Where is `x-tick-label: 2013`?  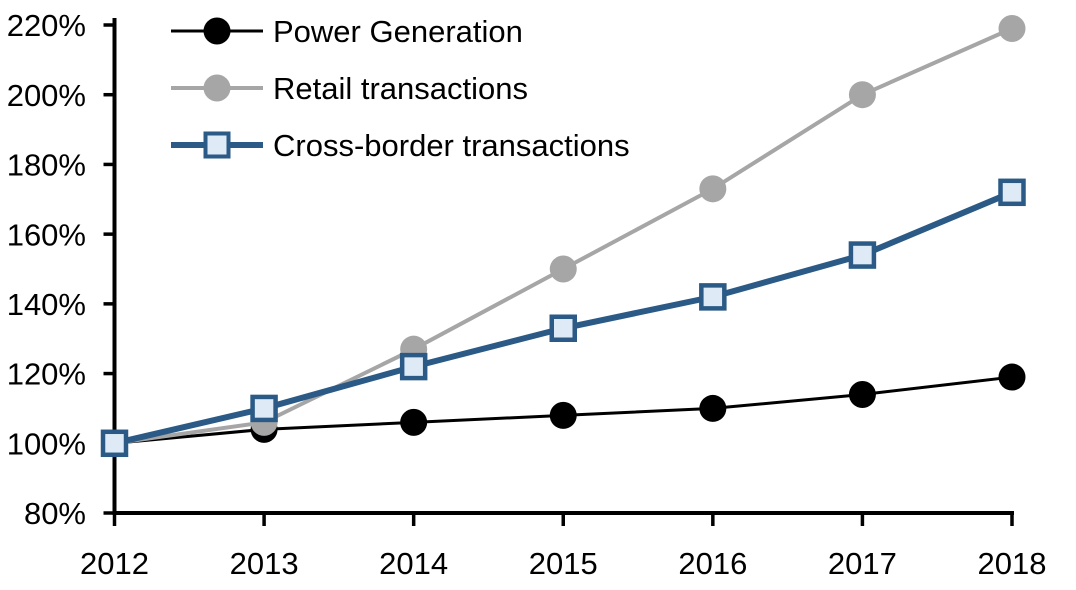 x-tick-label: 2013 is located at coordinates (264, 563).